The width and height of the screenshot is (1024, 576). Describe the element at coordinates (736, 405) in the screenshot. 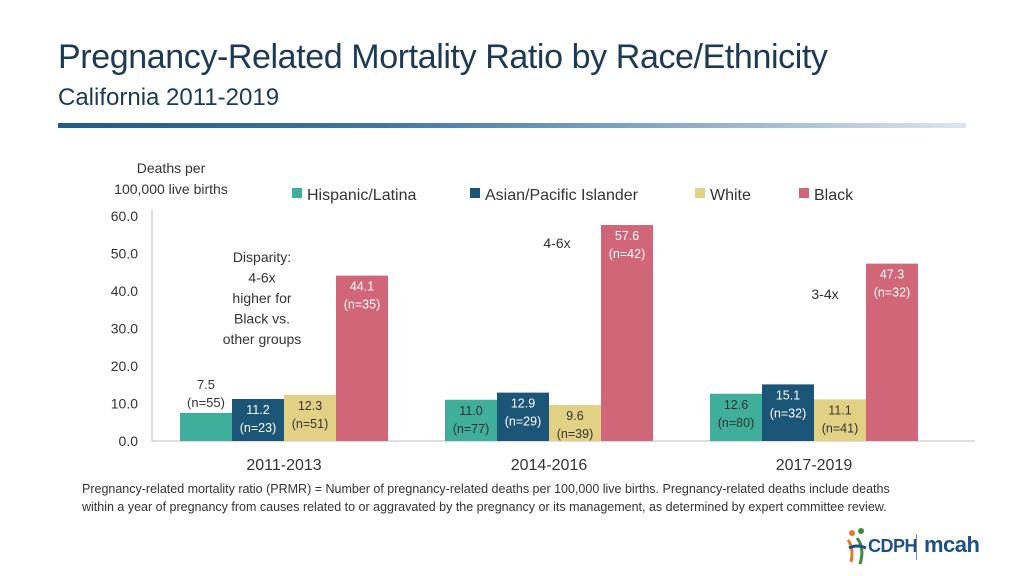

I see `bar-value-label: 12.6` at that location.